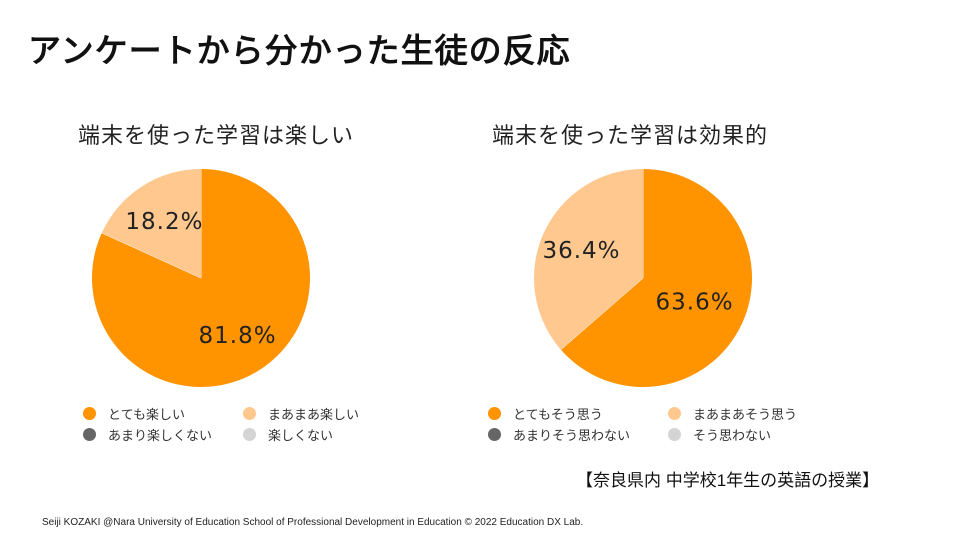 The width and height of the screenshot is (960, 540). I want to click on legend-item: とても楽しい, so click(134, 413).